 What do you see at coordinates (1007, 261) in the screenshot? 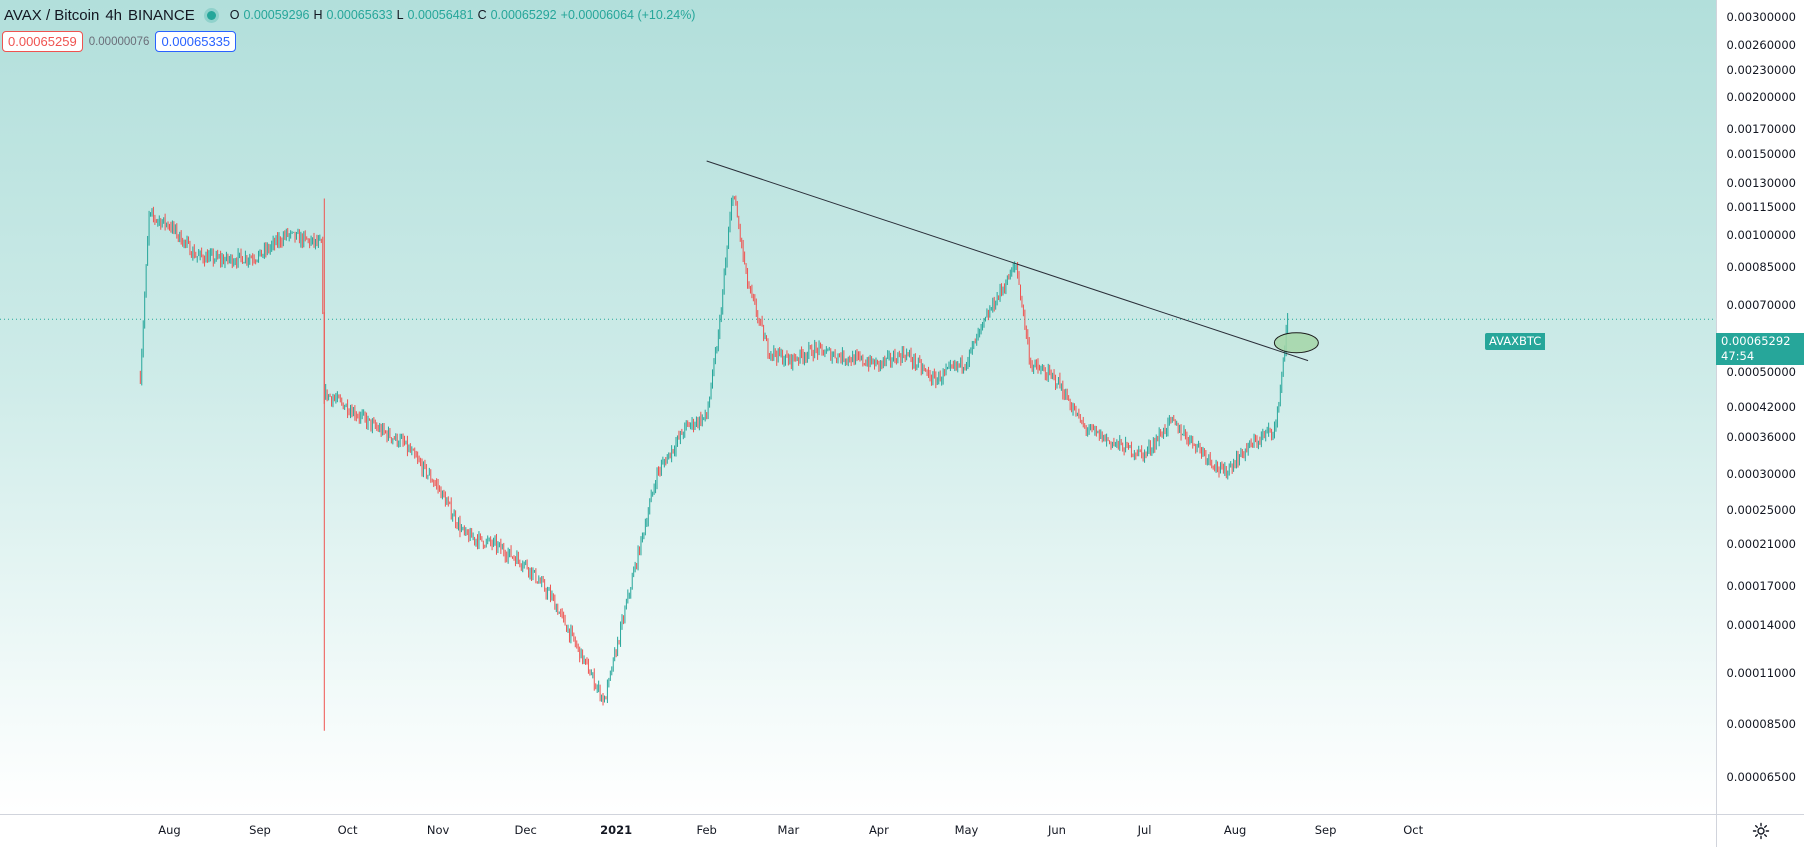
I see `trendline-drawing` at bounding box center [1007, 261].